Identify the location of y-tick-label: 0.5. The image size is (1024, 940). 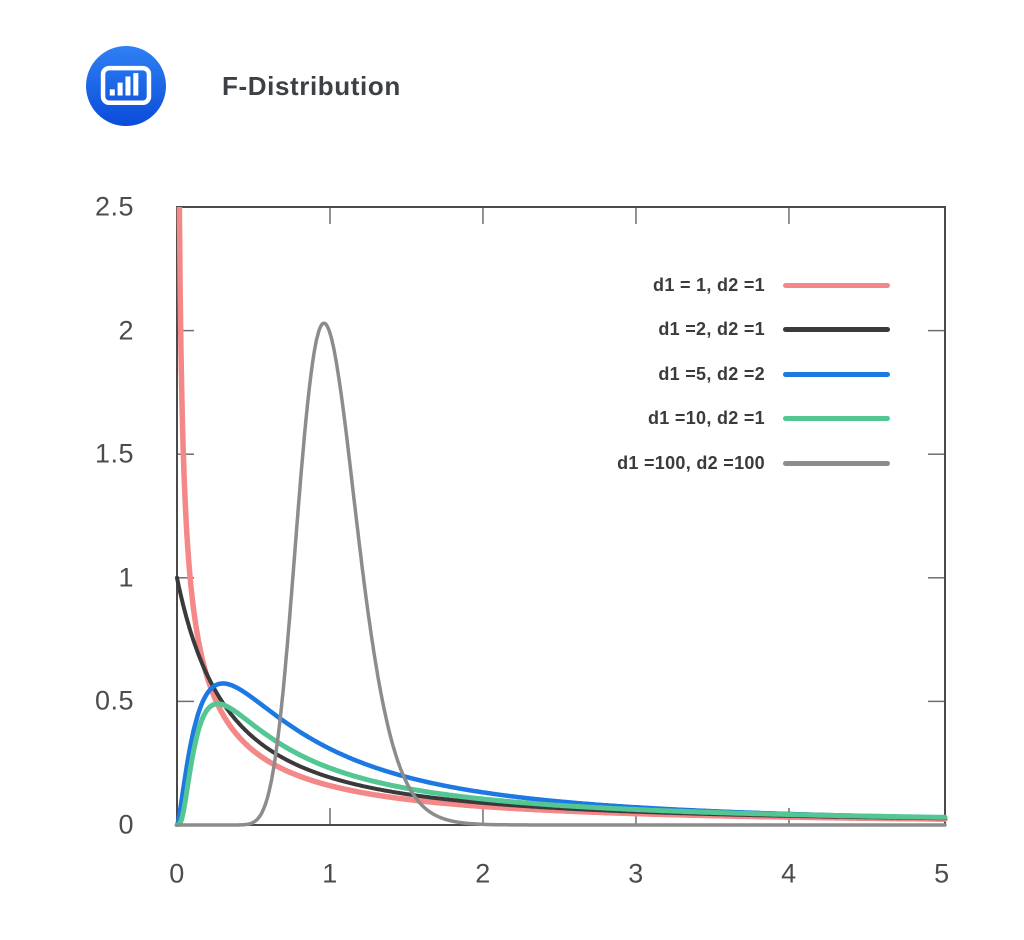
(114, 700).